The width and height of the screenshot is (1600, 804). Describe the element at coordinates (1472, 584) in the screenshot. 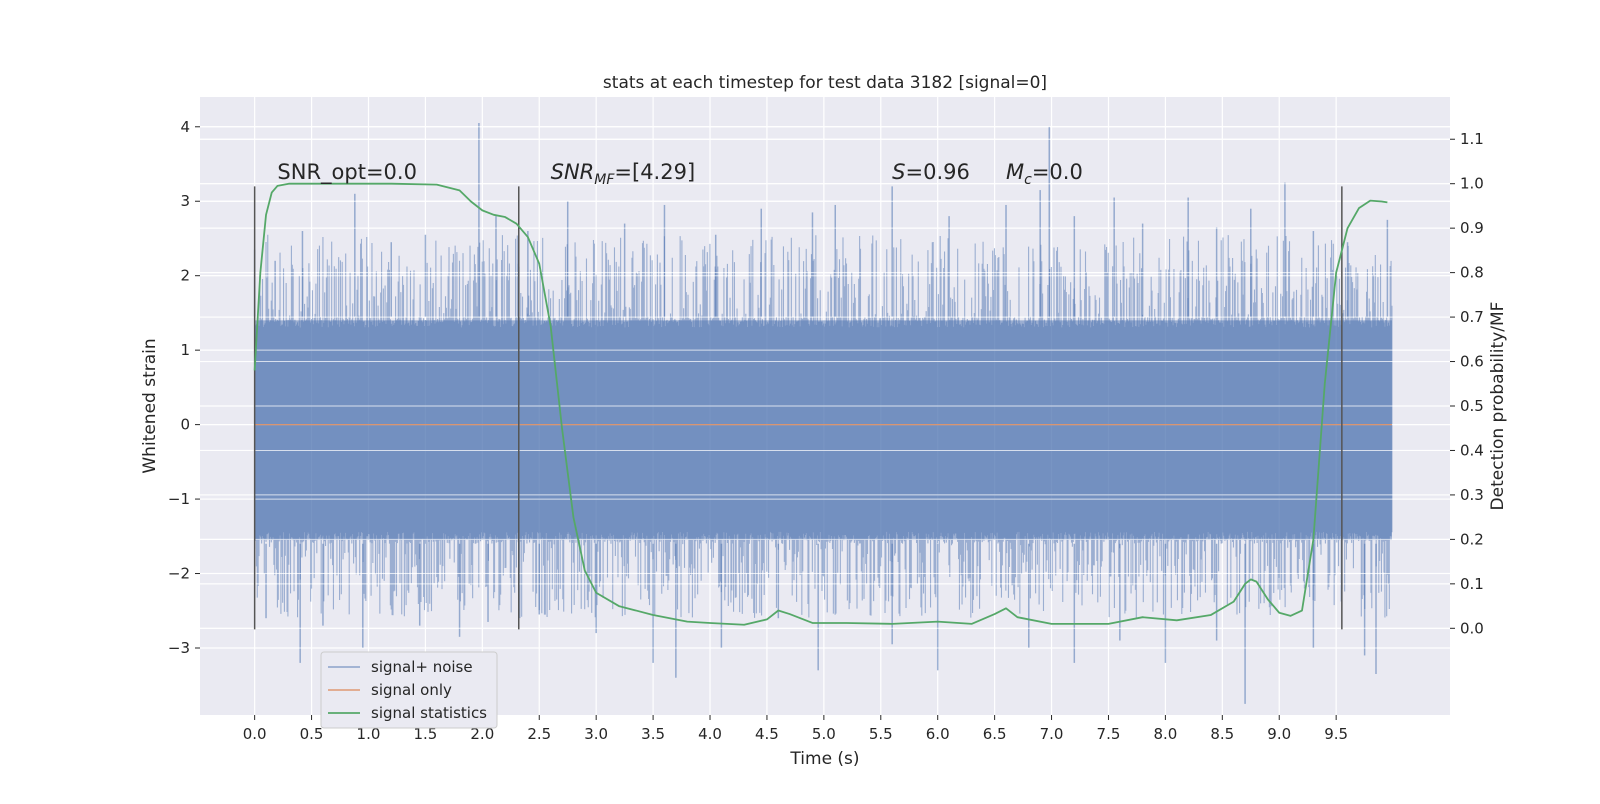

I see `y2-tick-label: 0.1` at that location.